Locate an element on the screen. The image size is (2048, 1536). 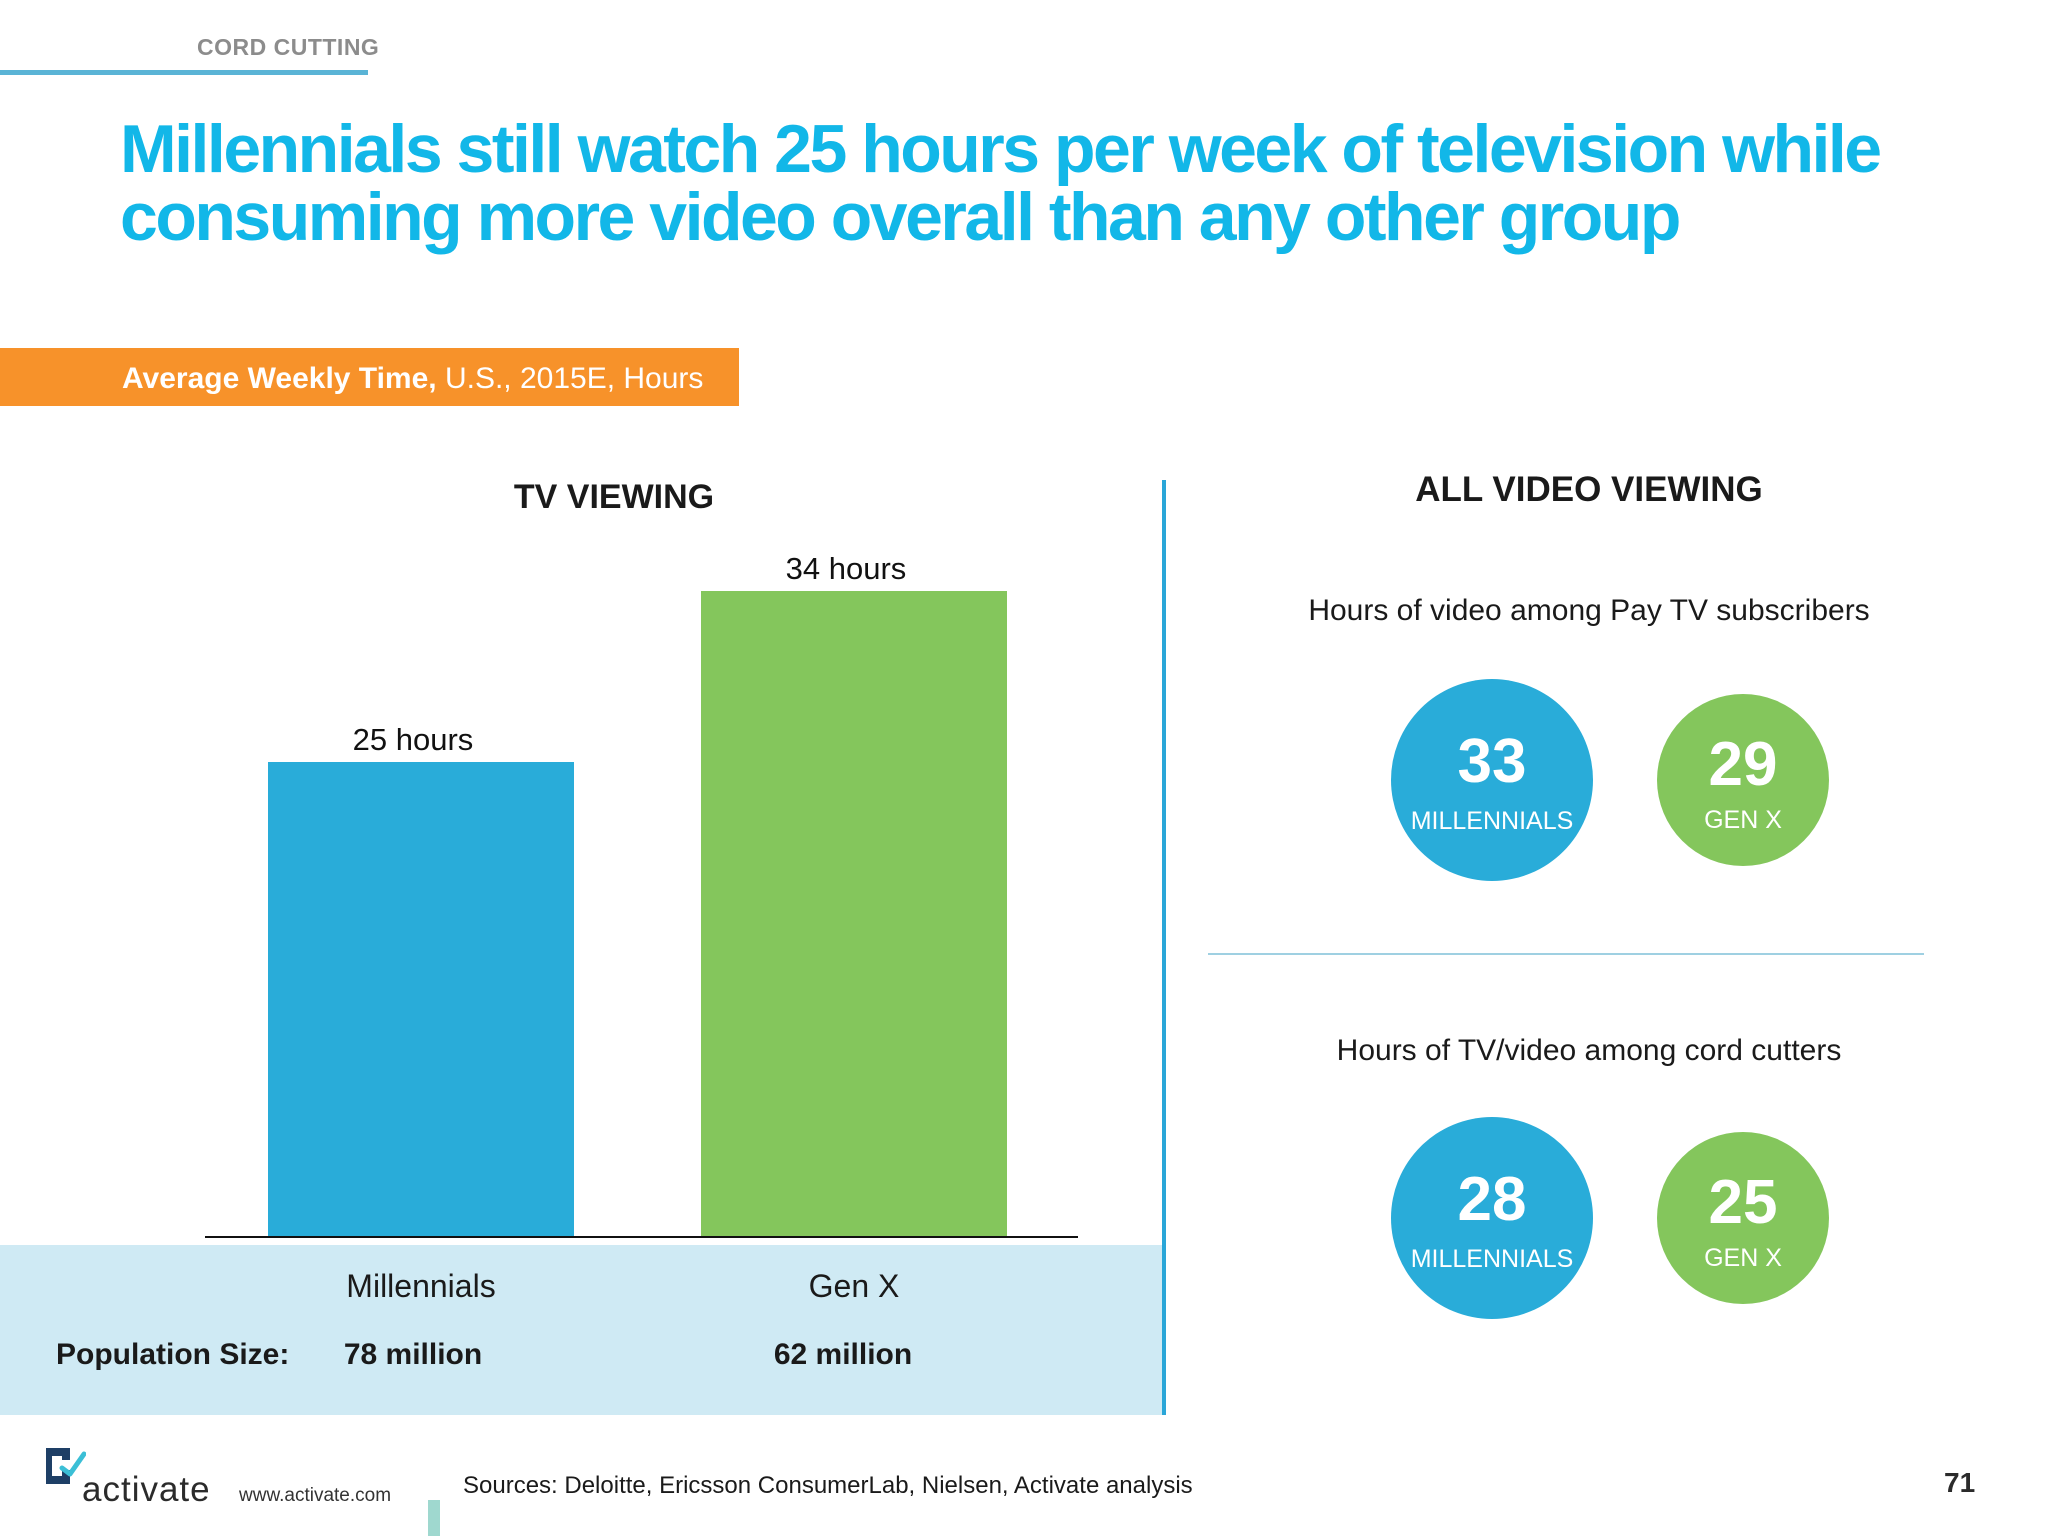
activate-logo-icon is located at coordinates (66, 1466).